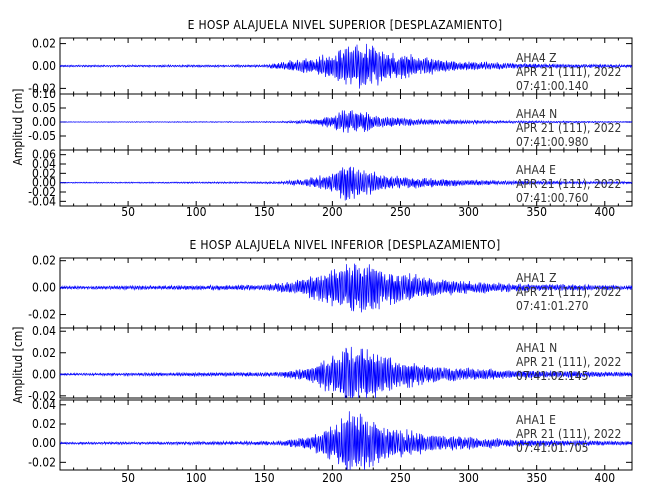  Describe the element at coordinates (44, 155) in the screenshot. I see `y-tick-label: 0.06` at that location.